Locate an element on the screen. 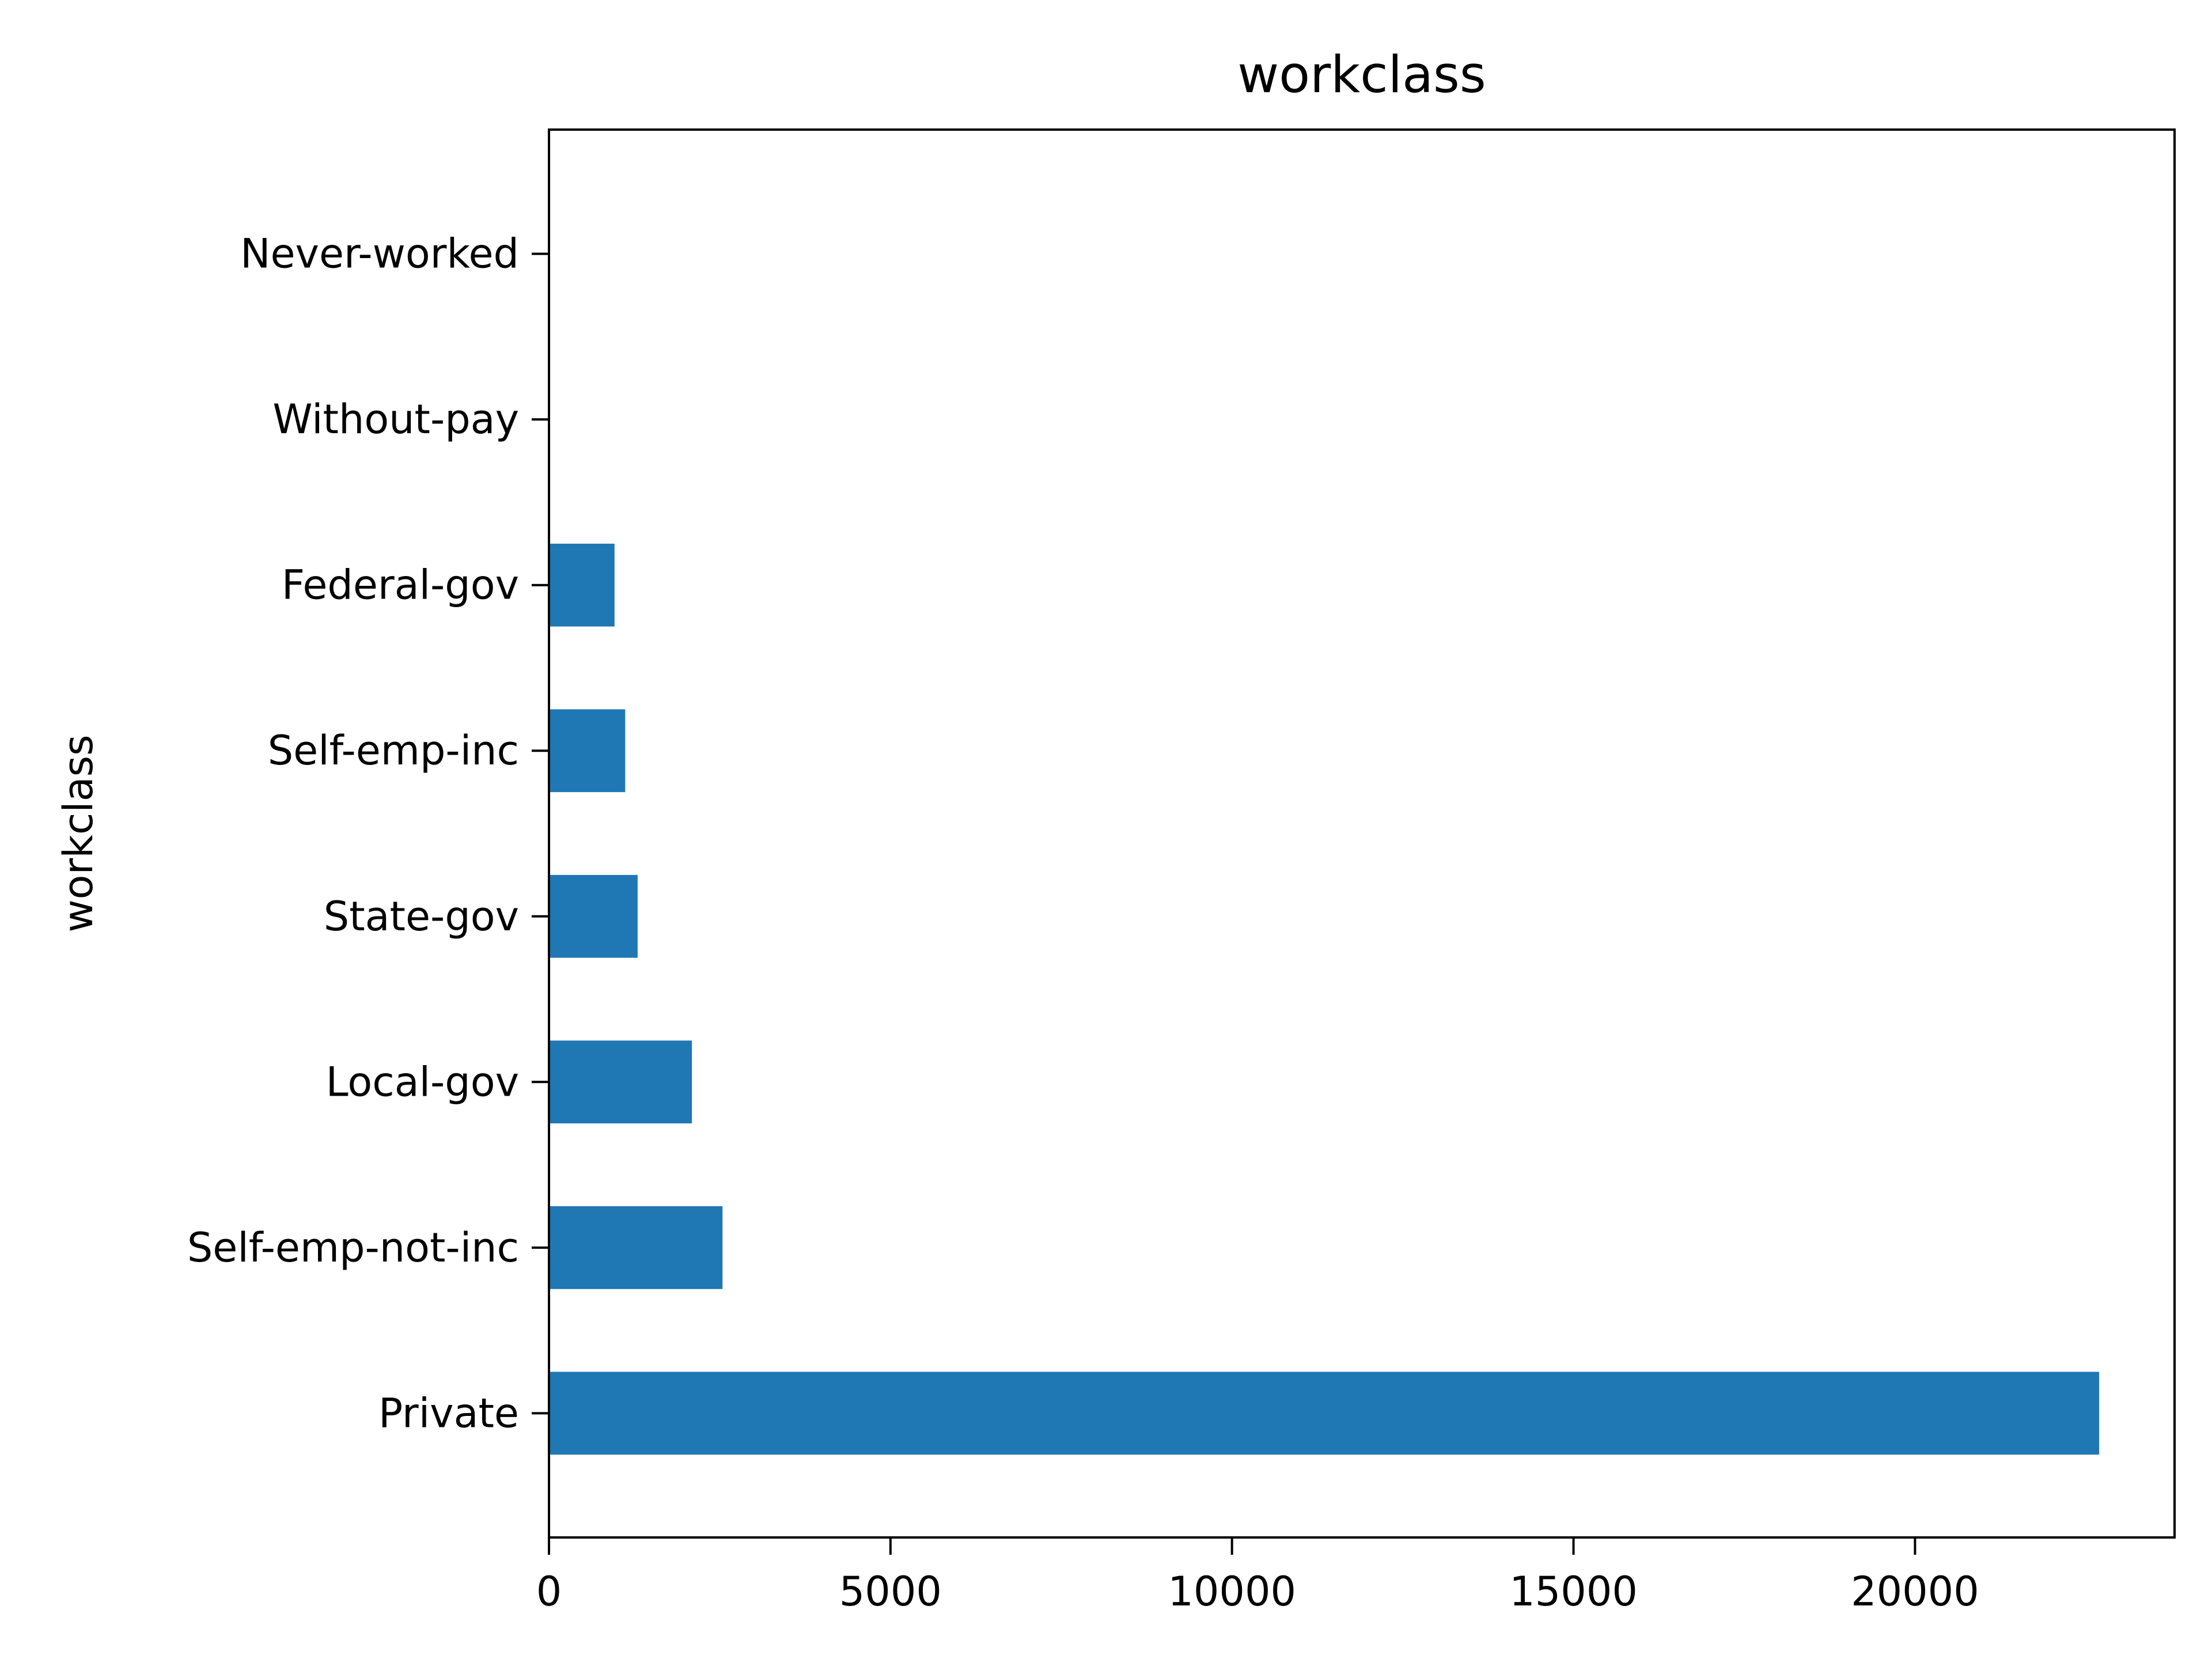 Image resolution: width=2212 pixels, height=1659 pixels. chart-title: workclass is located at coordinates (1361, 74).